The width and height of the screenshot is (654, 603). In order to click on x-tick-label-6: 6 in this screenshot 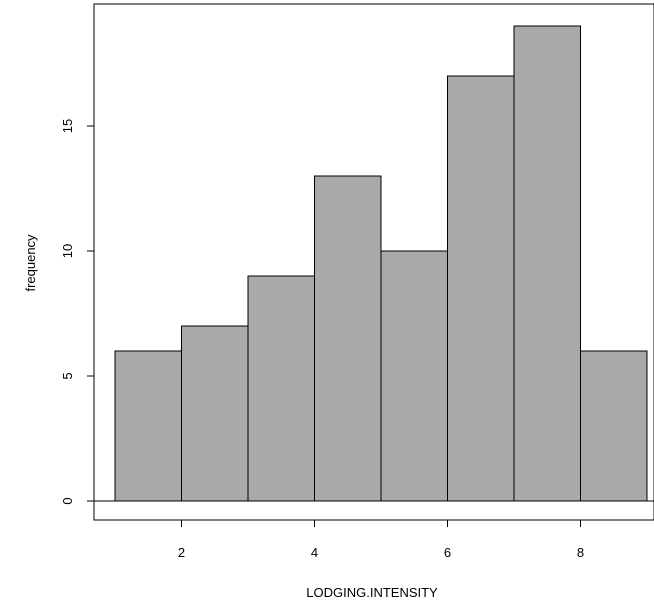, I will do `click(447, 552)`.